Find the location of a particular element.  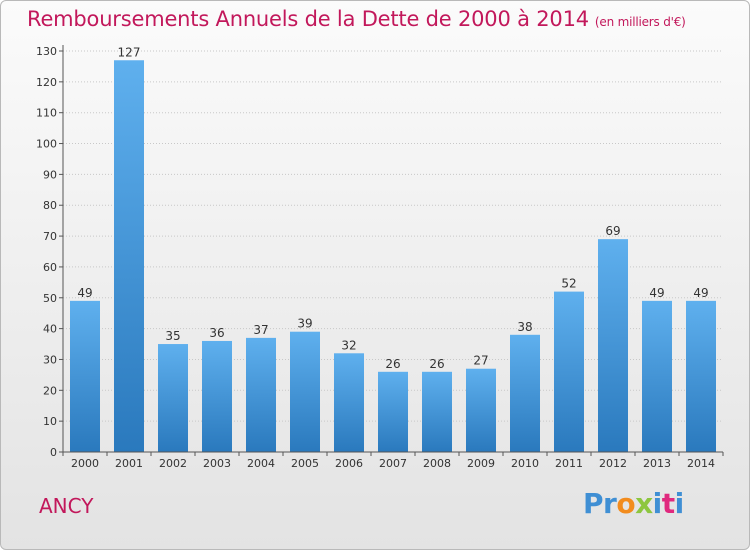

proxiti-logo: Proxiti is located at coordinates (633, 503).